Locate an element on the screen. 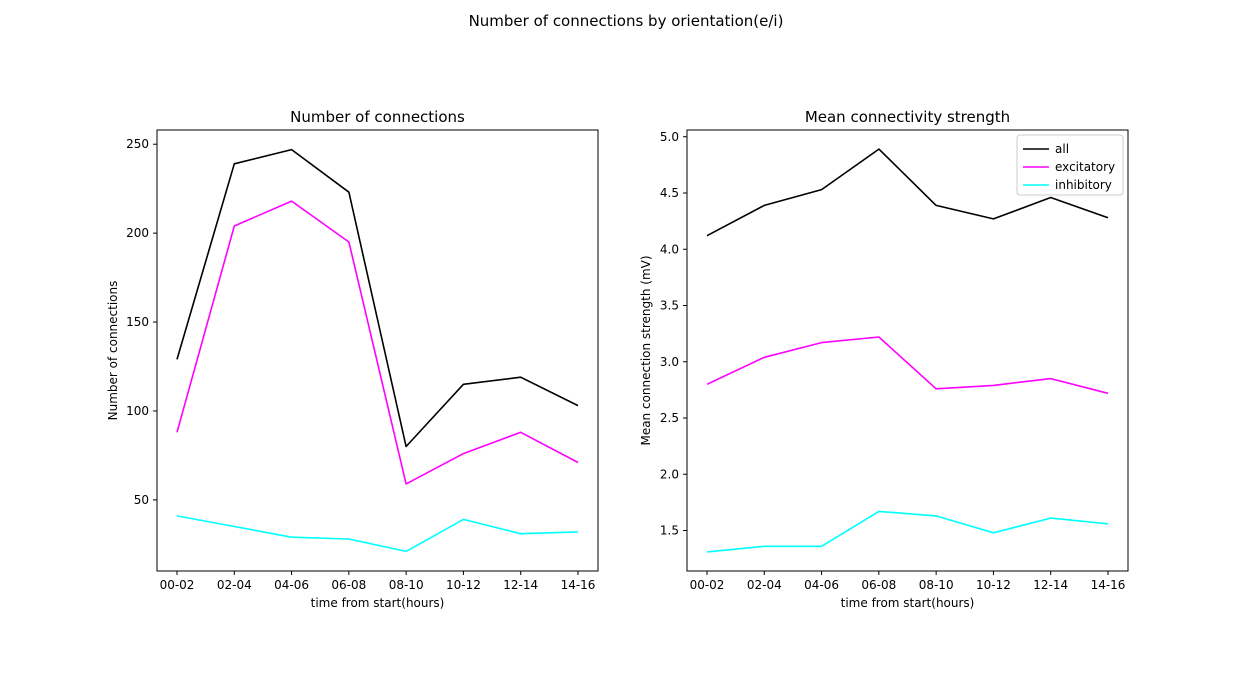 The width and height of the screenshot is (1253, 694). y-tick-label: 50 is located at coordinates (141, 500).